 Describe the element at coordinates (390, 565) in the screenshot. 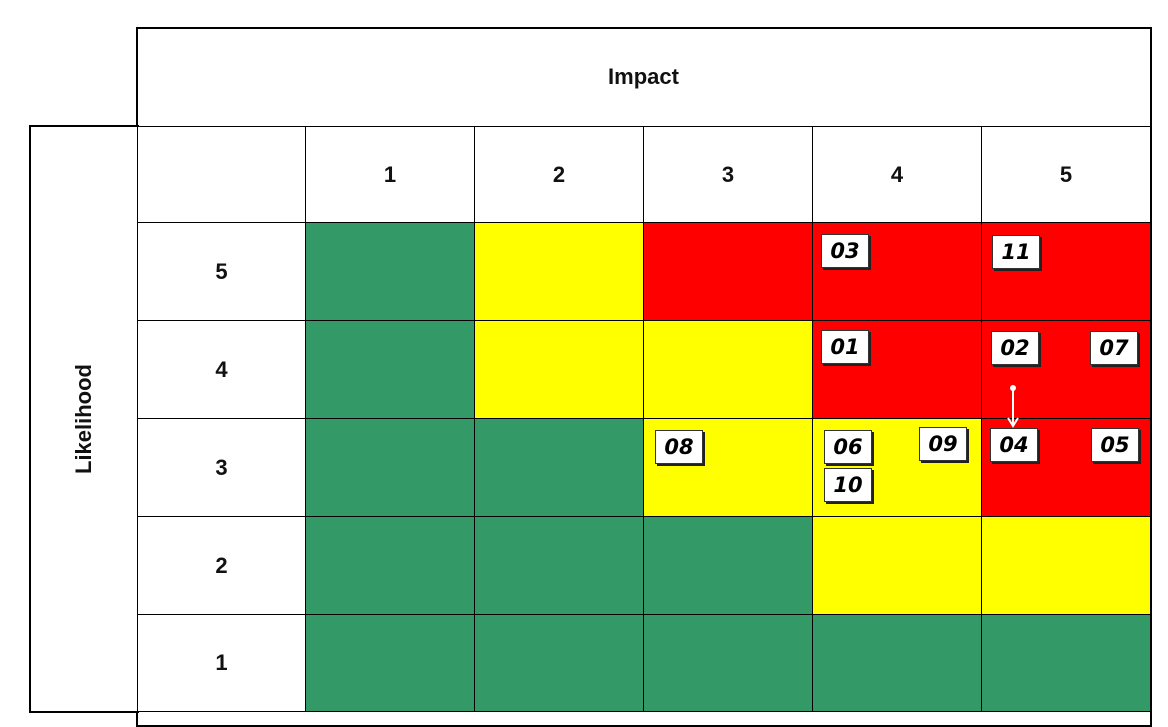

I see `matrix-cell-l2-i1` at that location.